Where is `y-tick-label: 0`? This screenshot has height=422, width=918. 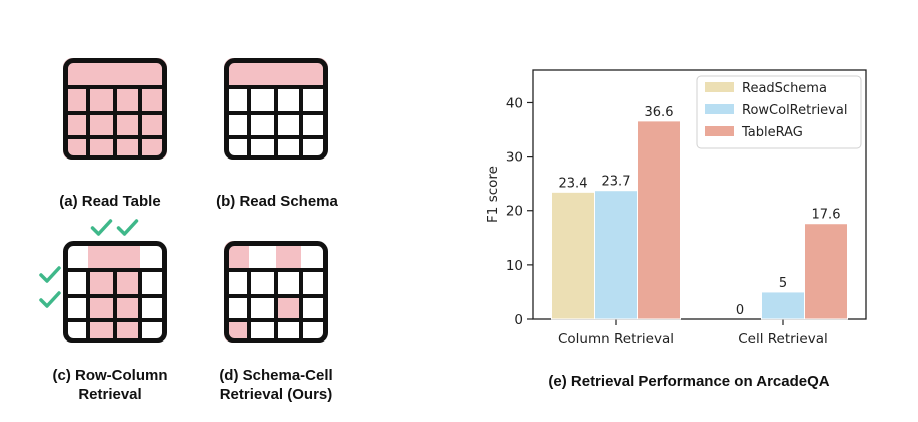 y-tick-label: 0 is located at coordinates (518, 320).